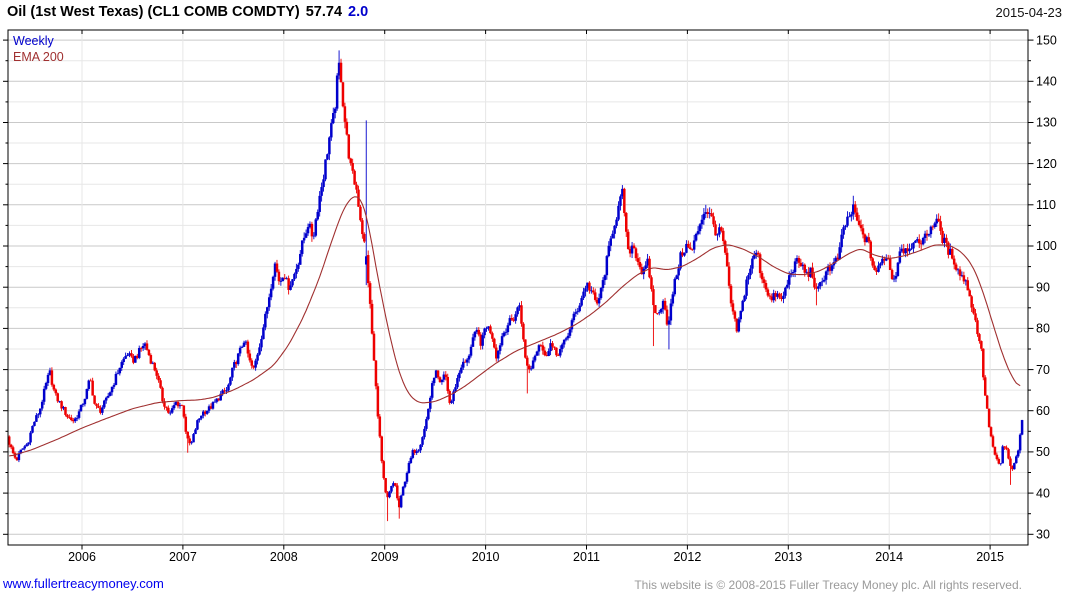 The image size is (1075, 600). What do you see at coordinates (1043, 370) in the screenshot?
I see `svg-text: 70` at bounding box center [1043, 370].